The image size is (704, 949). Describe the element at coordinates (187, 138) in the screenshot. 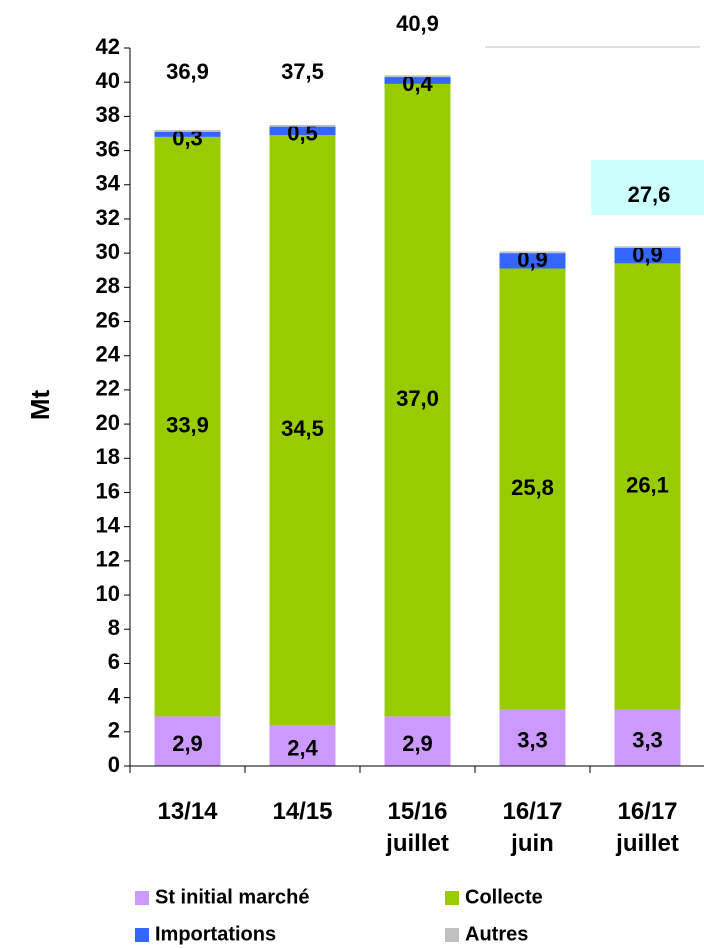

I see `data-label: 0,3` at that location.